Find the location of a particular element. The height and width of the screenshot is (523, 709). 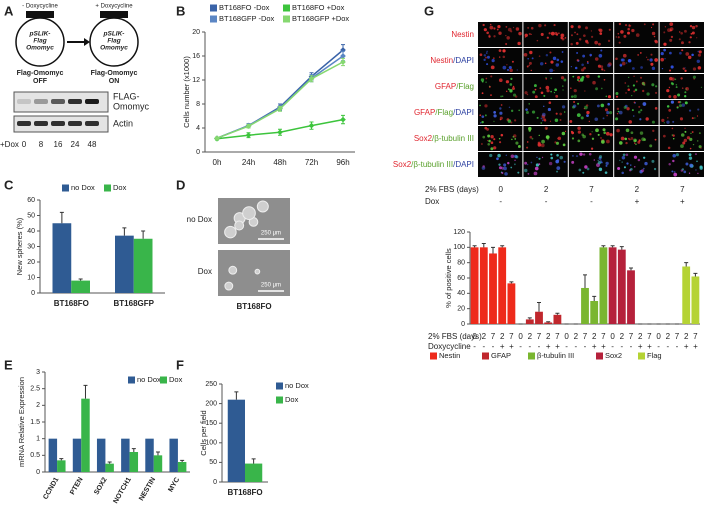

row-label: Sox2/β-tubulin III is located at coordinates (444, 138).